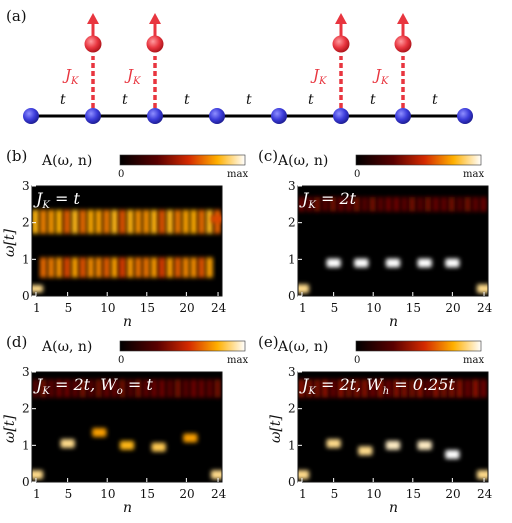 This screenshot has height=523, width=512. What do you see at coordinates (357, 174) in the screenshot?
I see `colorbar-min-label: 0` at bounding box center [357, 174].